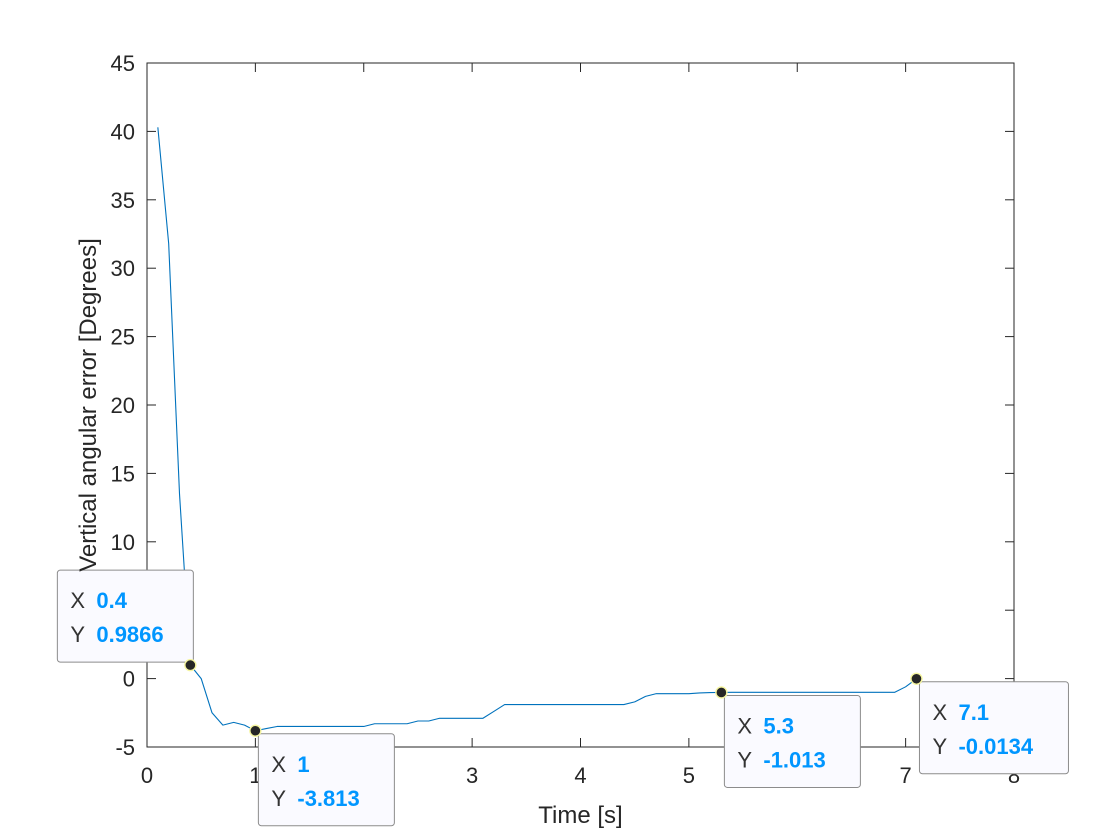  I want to click on datatip-x-value: 1, so click(303, 764).